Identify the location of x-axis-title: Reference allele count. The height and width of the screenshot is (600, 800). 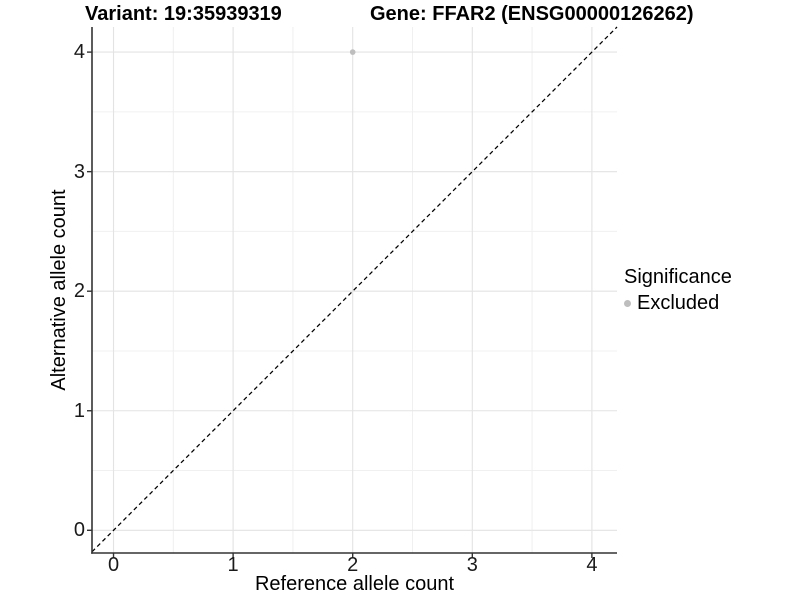
(354, 584).